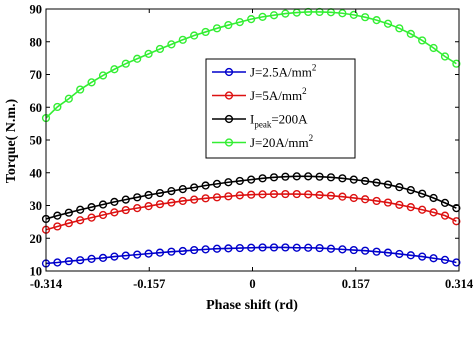 The height and width of the screenshot is (351, 476). I want to click on legend-entry: Ipeak=200A, so click(260, 121).